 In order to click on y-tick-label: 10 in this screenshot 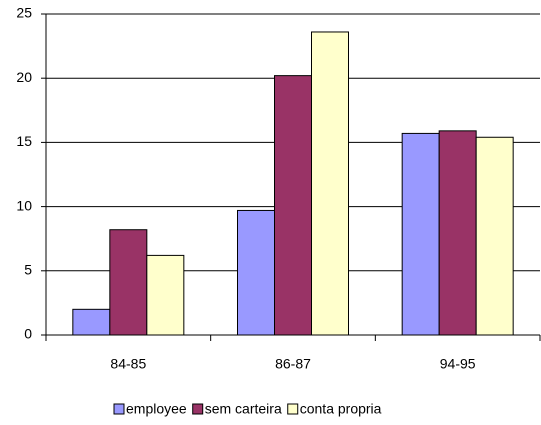, I will do `click(24, 205)`.